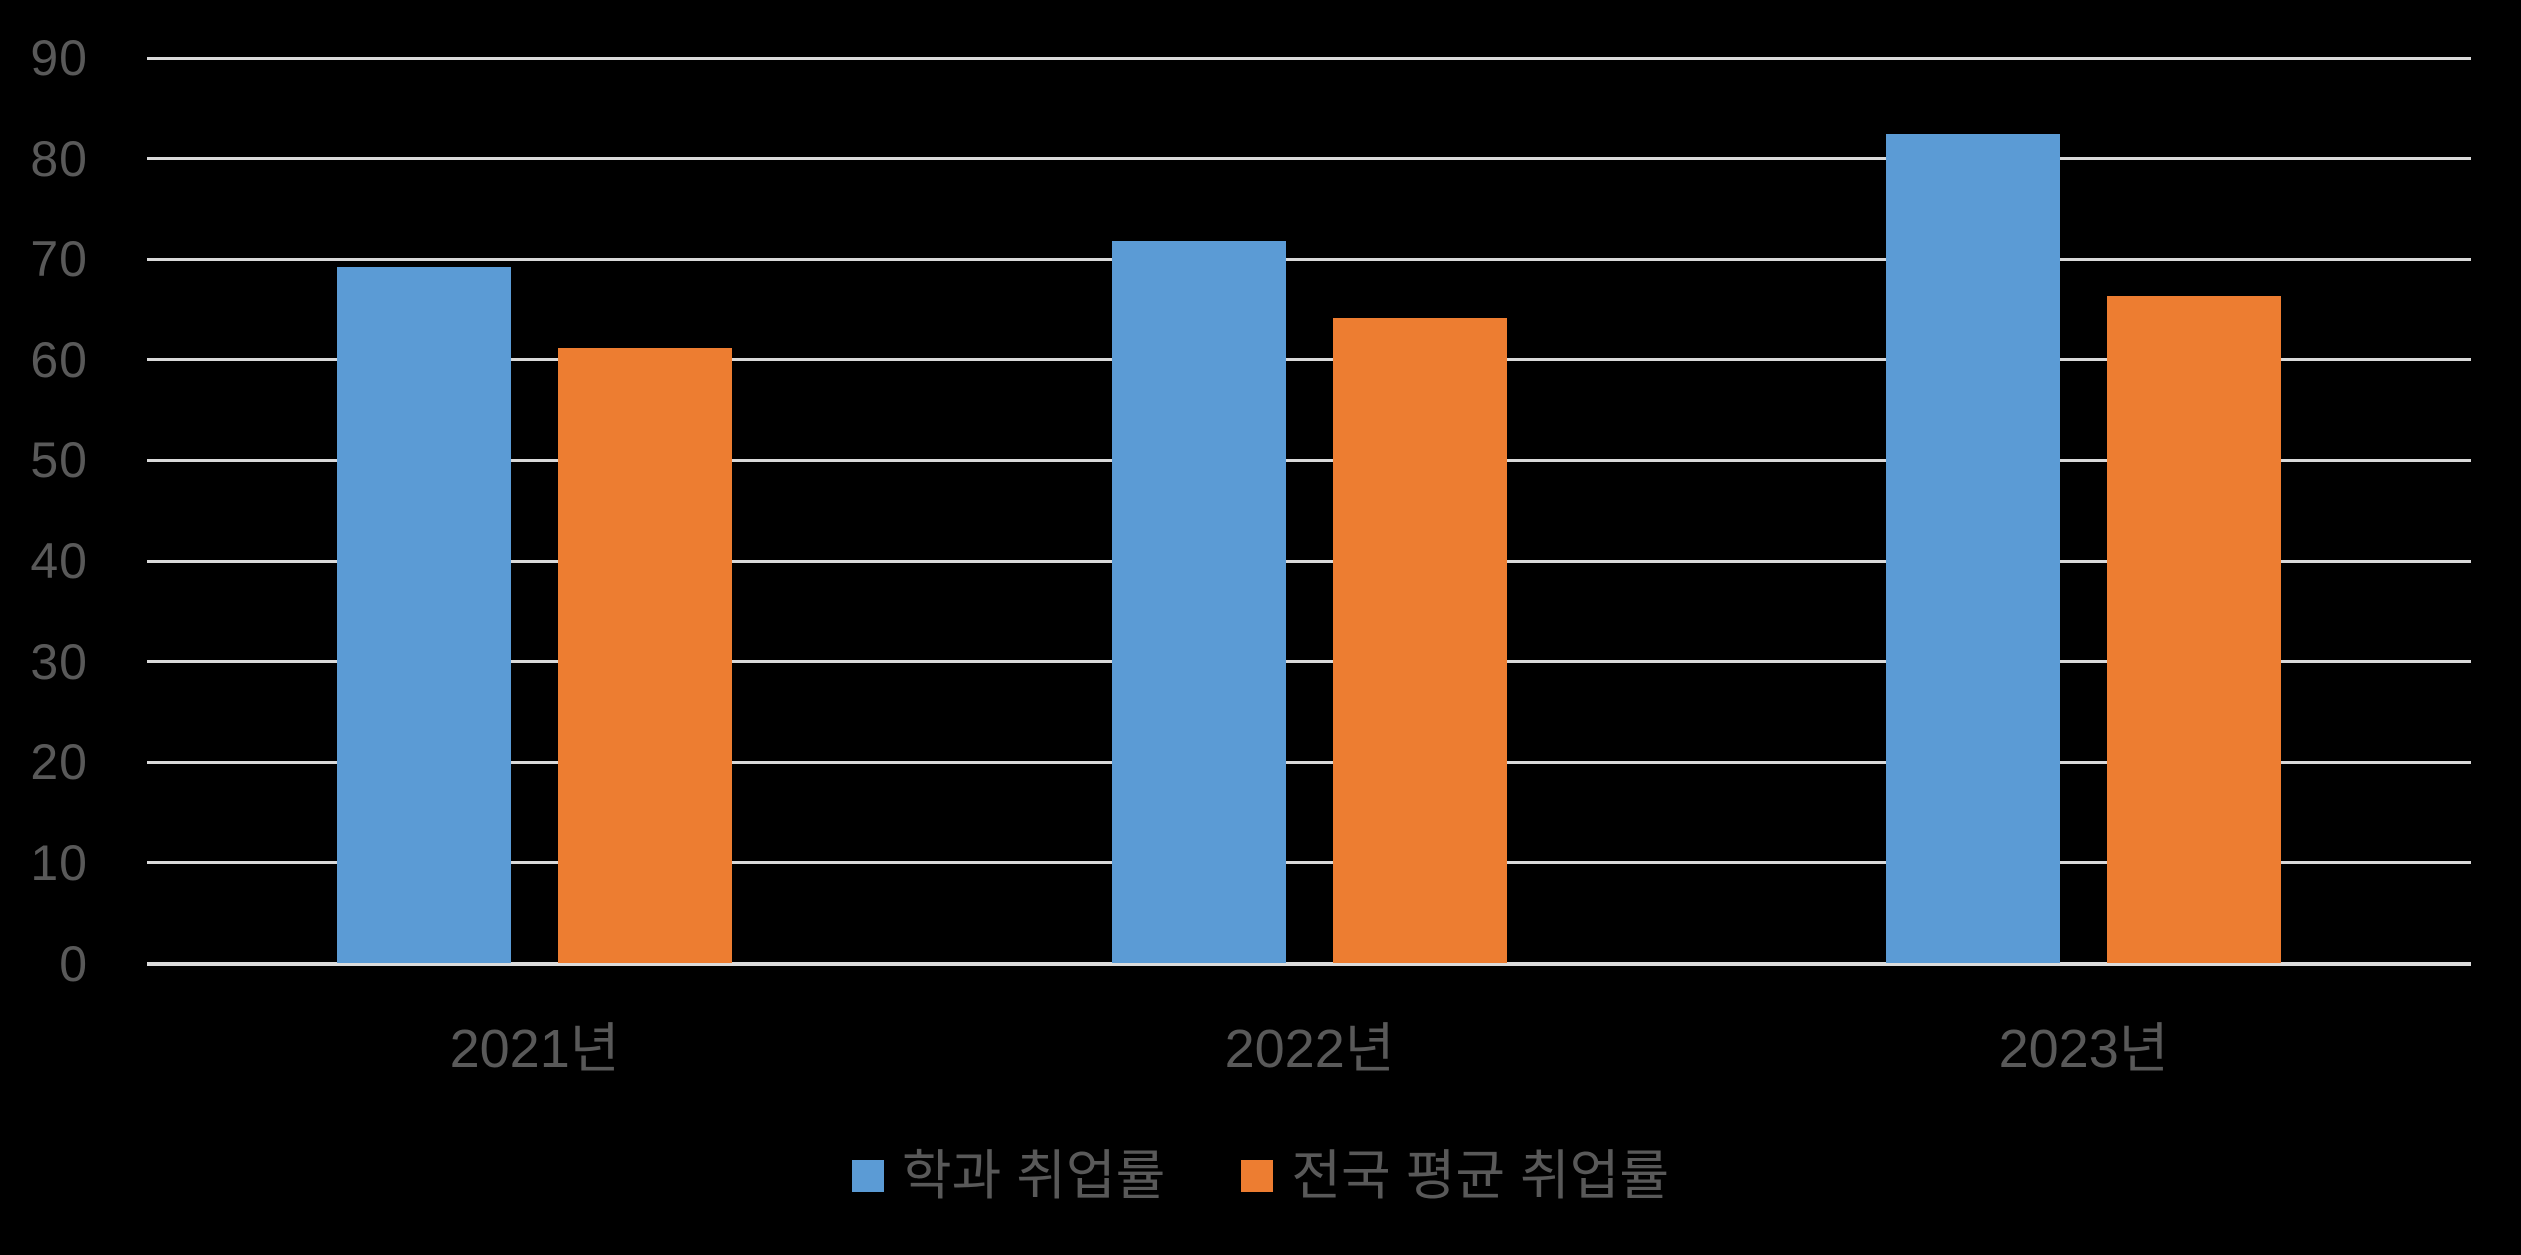 The height and width of the screenshot is (1255, 2521). Describe the element at coordinates (59, 762) in the screenshot. I see `y-axis-tick-label: 20` at that location.